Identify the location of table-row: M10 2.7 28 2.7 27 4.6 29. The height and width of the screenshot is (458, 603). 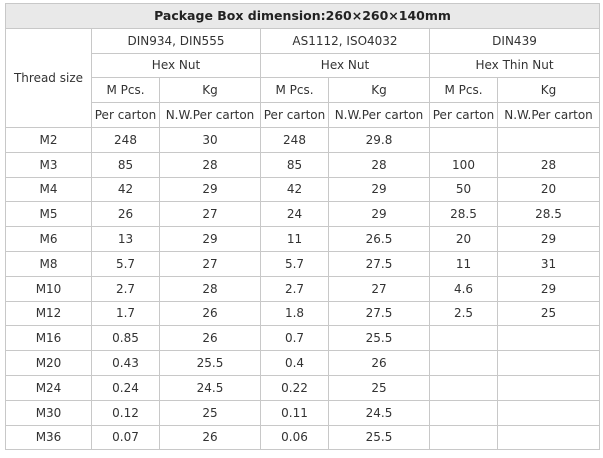
(303, 288).